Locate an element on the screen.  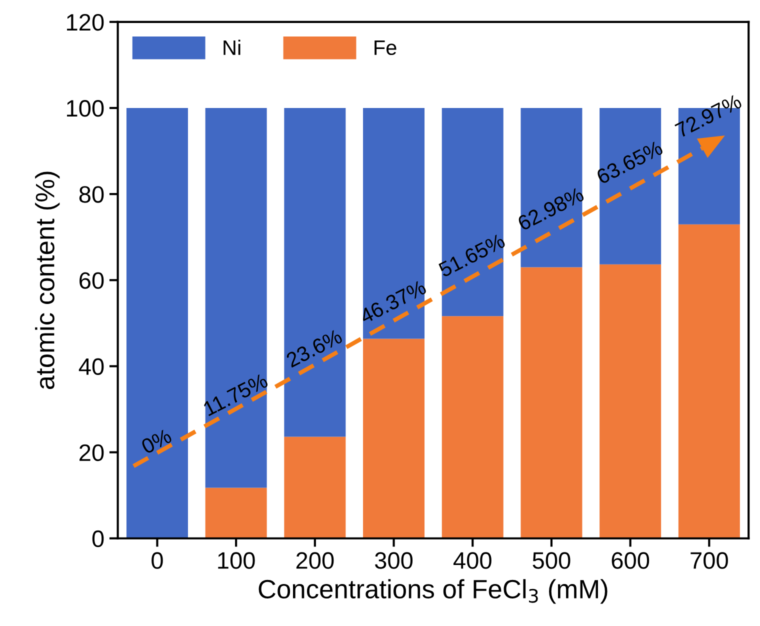
y-axis-title: atomic content (%) is located at coordinates (47, 280).